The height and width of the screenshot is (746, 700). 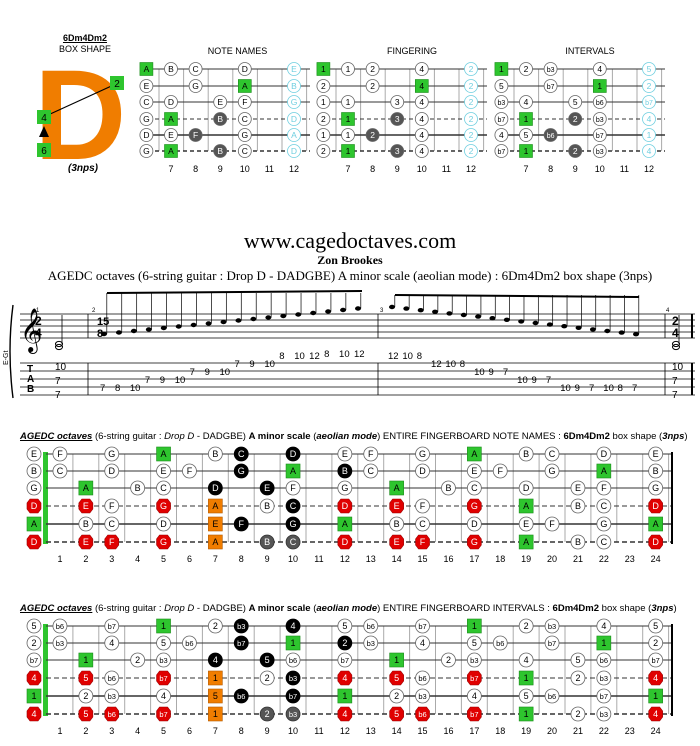 What do you see at coordinates (207, 372) in the screenshot?
I see `tab-number: 9` at bounding box center [207, 372].